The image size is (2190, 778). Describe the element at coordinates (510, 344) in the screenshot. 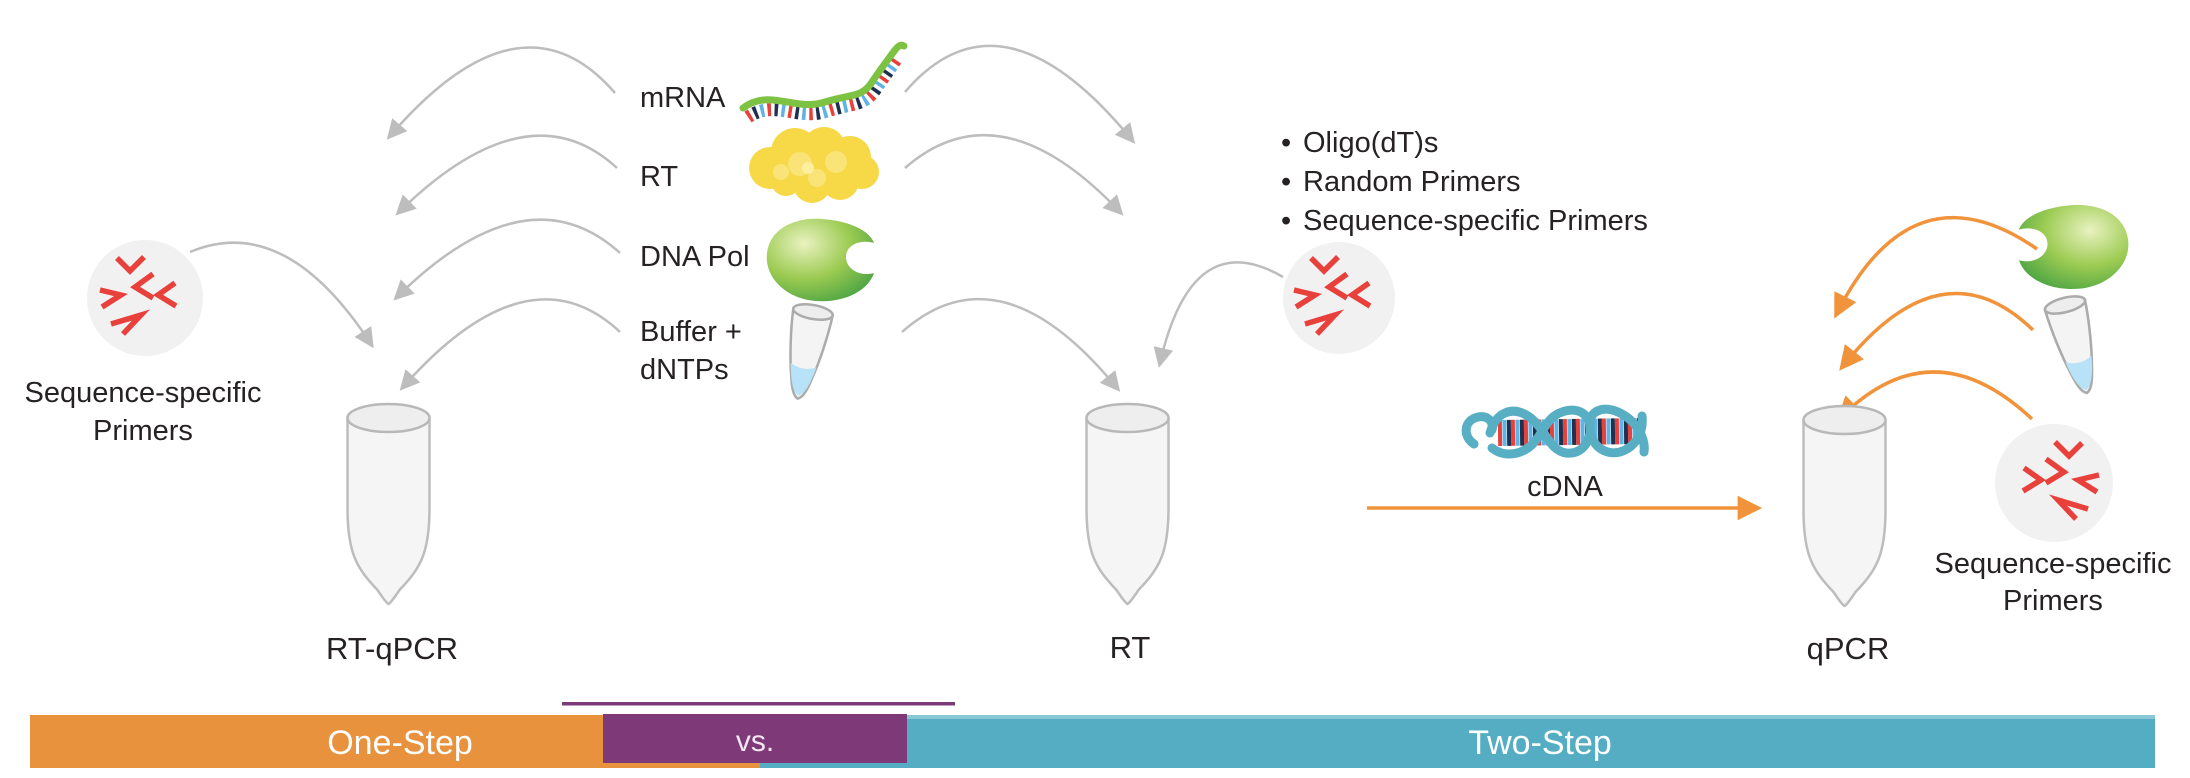

I see `arrow-buffer-to-rtqpcr-tube` at that location.